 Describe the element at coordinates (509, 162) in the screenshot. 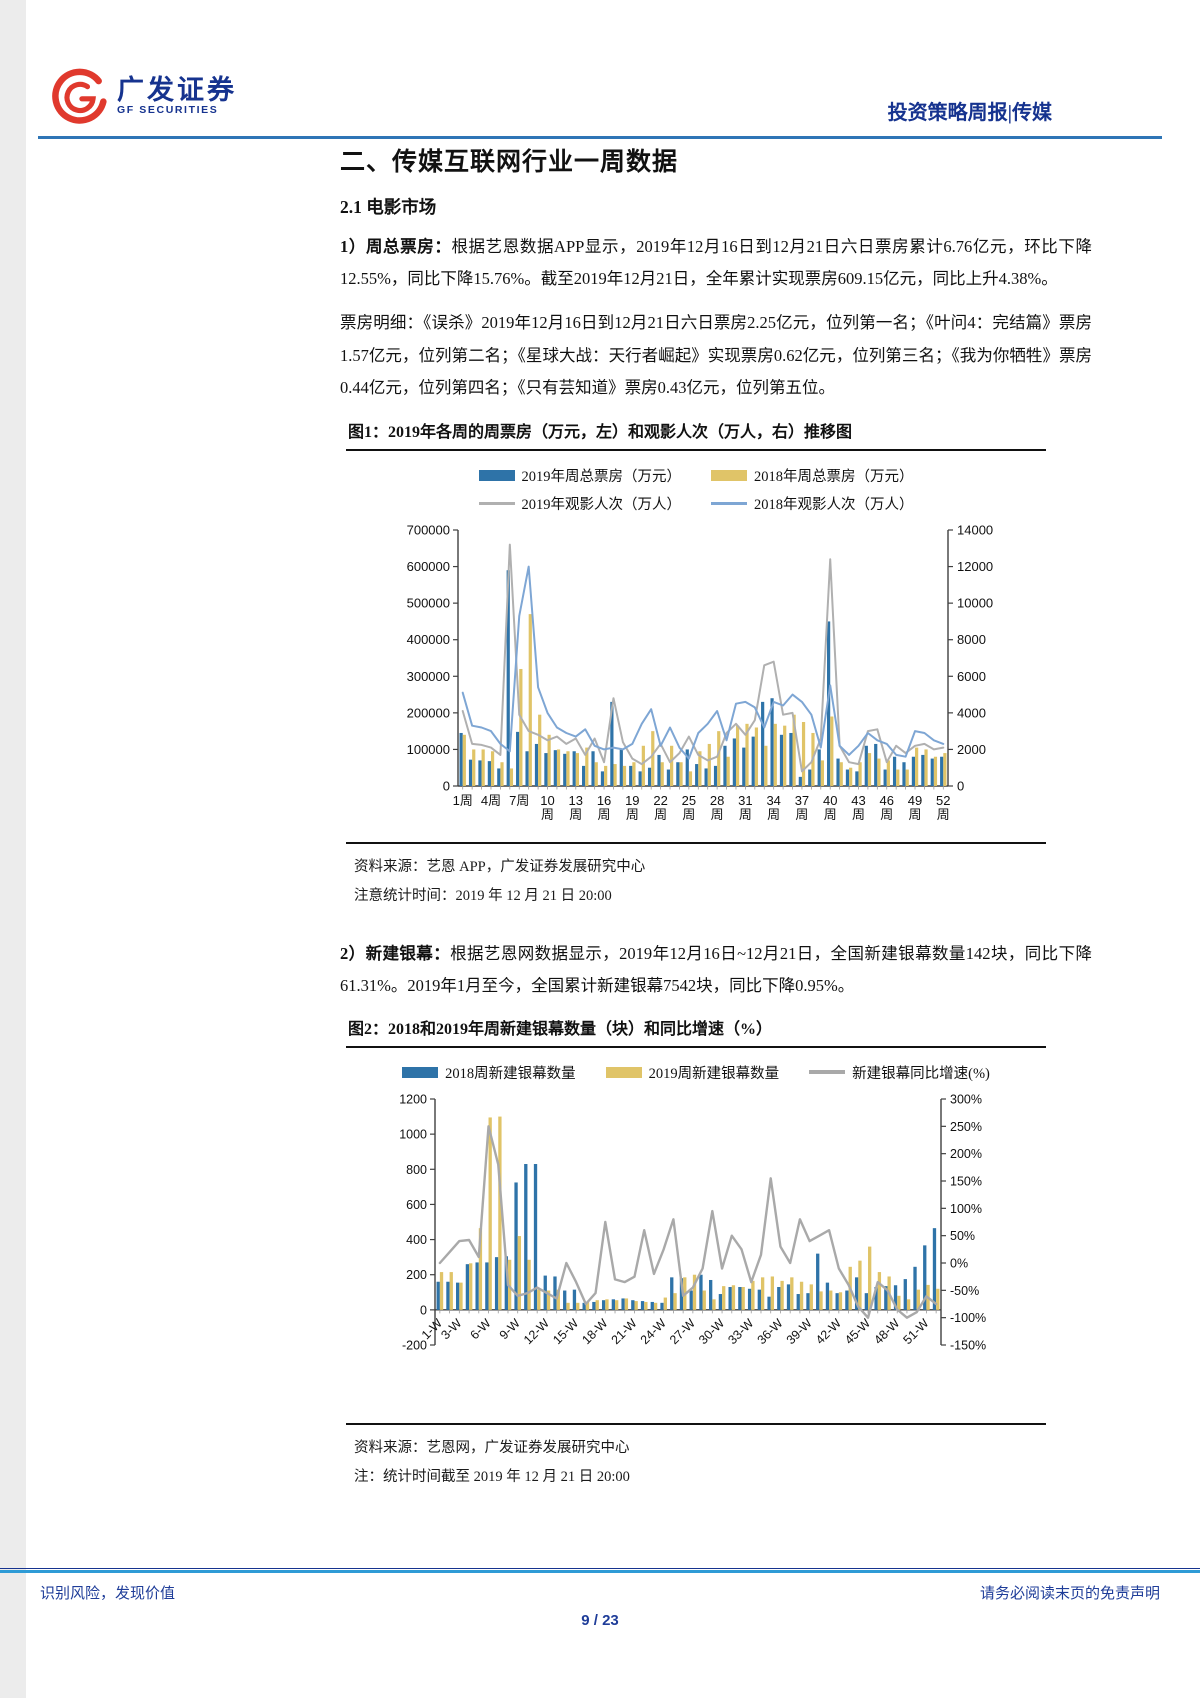

I see `section-title: 二、传媒互联网行业一周数据` at that location.